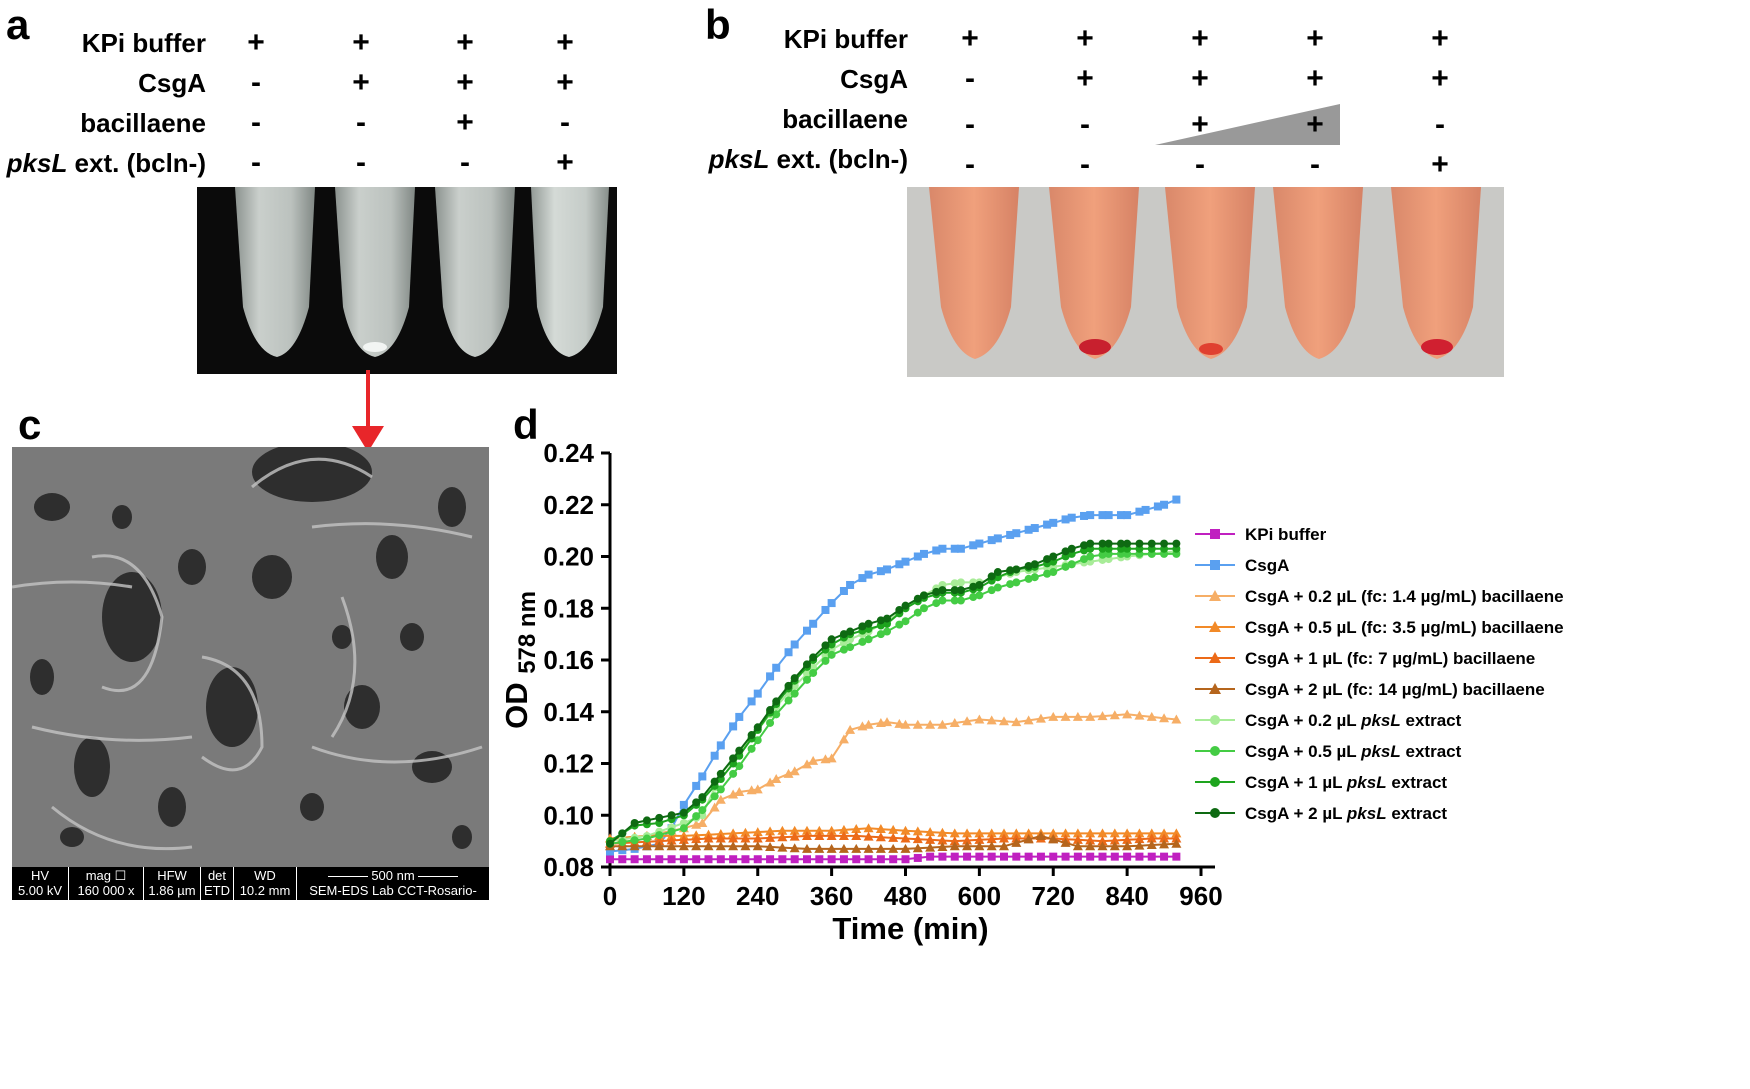 The image size is (1750, 1089). Describe the element at coordinates (568, 608) in the screenshot. I see `y-tick-label: 0.18` at that location.